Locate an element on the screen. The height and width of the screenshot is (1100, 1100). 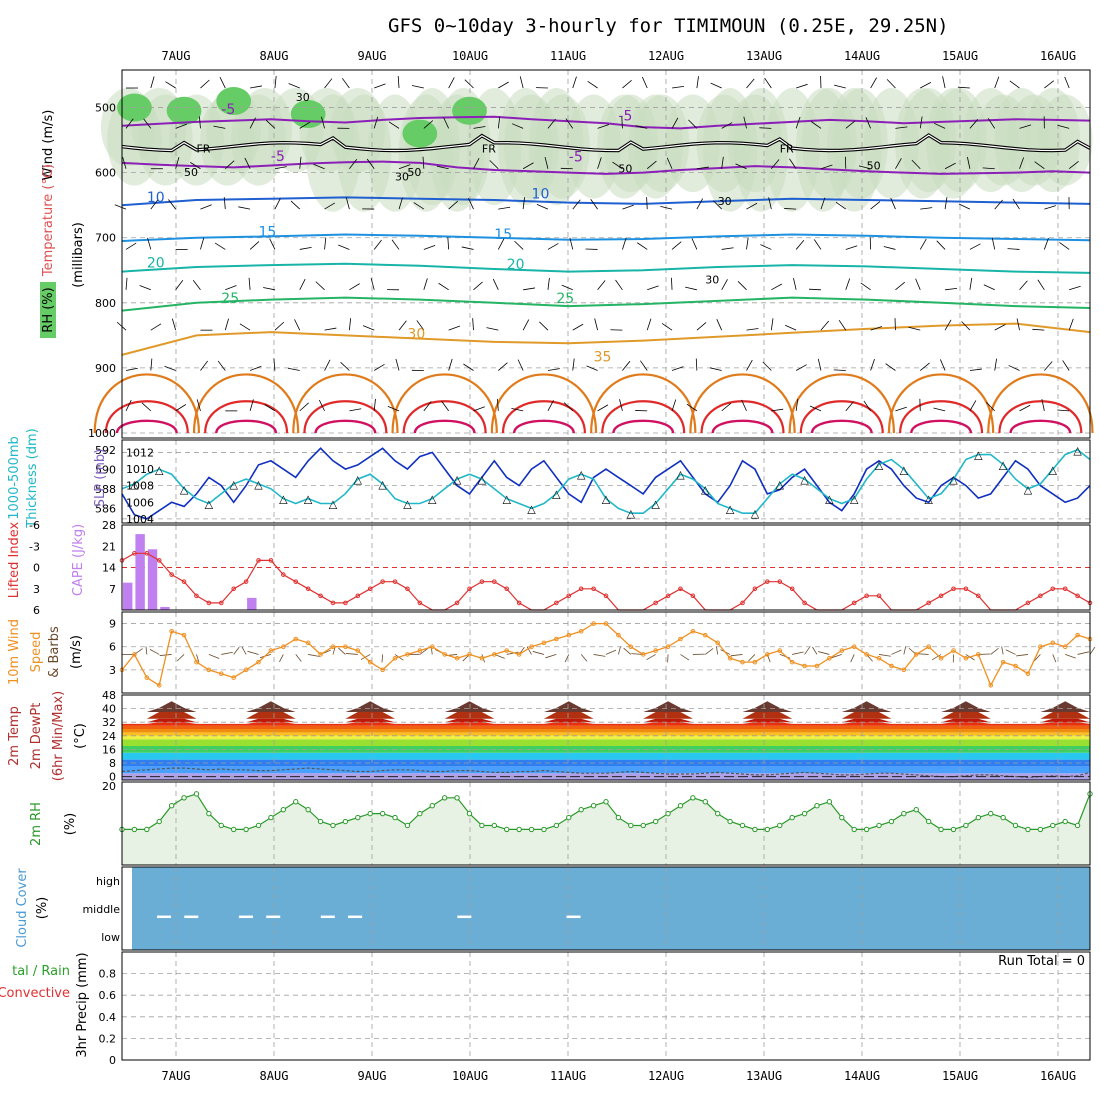
cape-axis-label: CAPE (J/kg) is located at coordinates (78, 560).